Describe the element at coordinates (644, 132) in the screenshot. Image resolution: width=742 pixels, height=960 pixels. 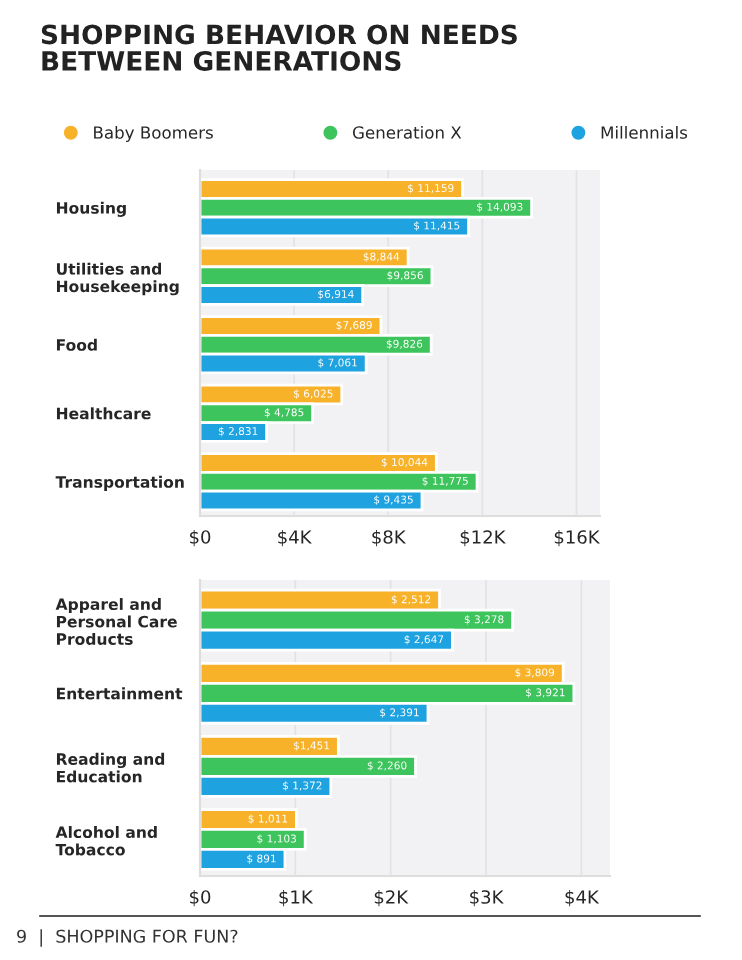
I see `legend-label: Millennials` at that location.